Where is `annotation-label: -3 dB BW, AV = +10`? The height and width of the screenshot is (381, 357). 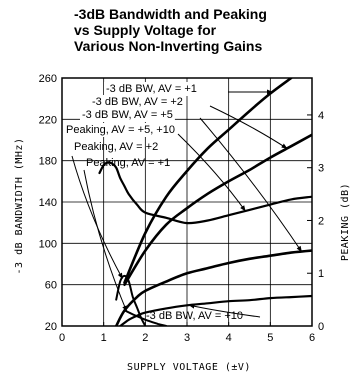
annotation-label: -3 dB BW, AV = +10 is located at coordinates (194, 316).